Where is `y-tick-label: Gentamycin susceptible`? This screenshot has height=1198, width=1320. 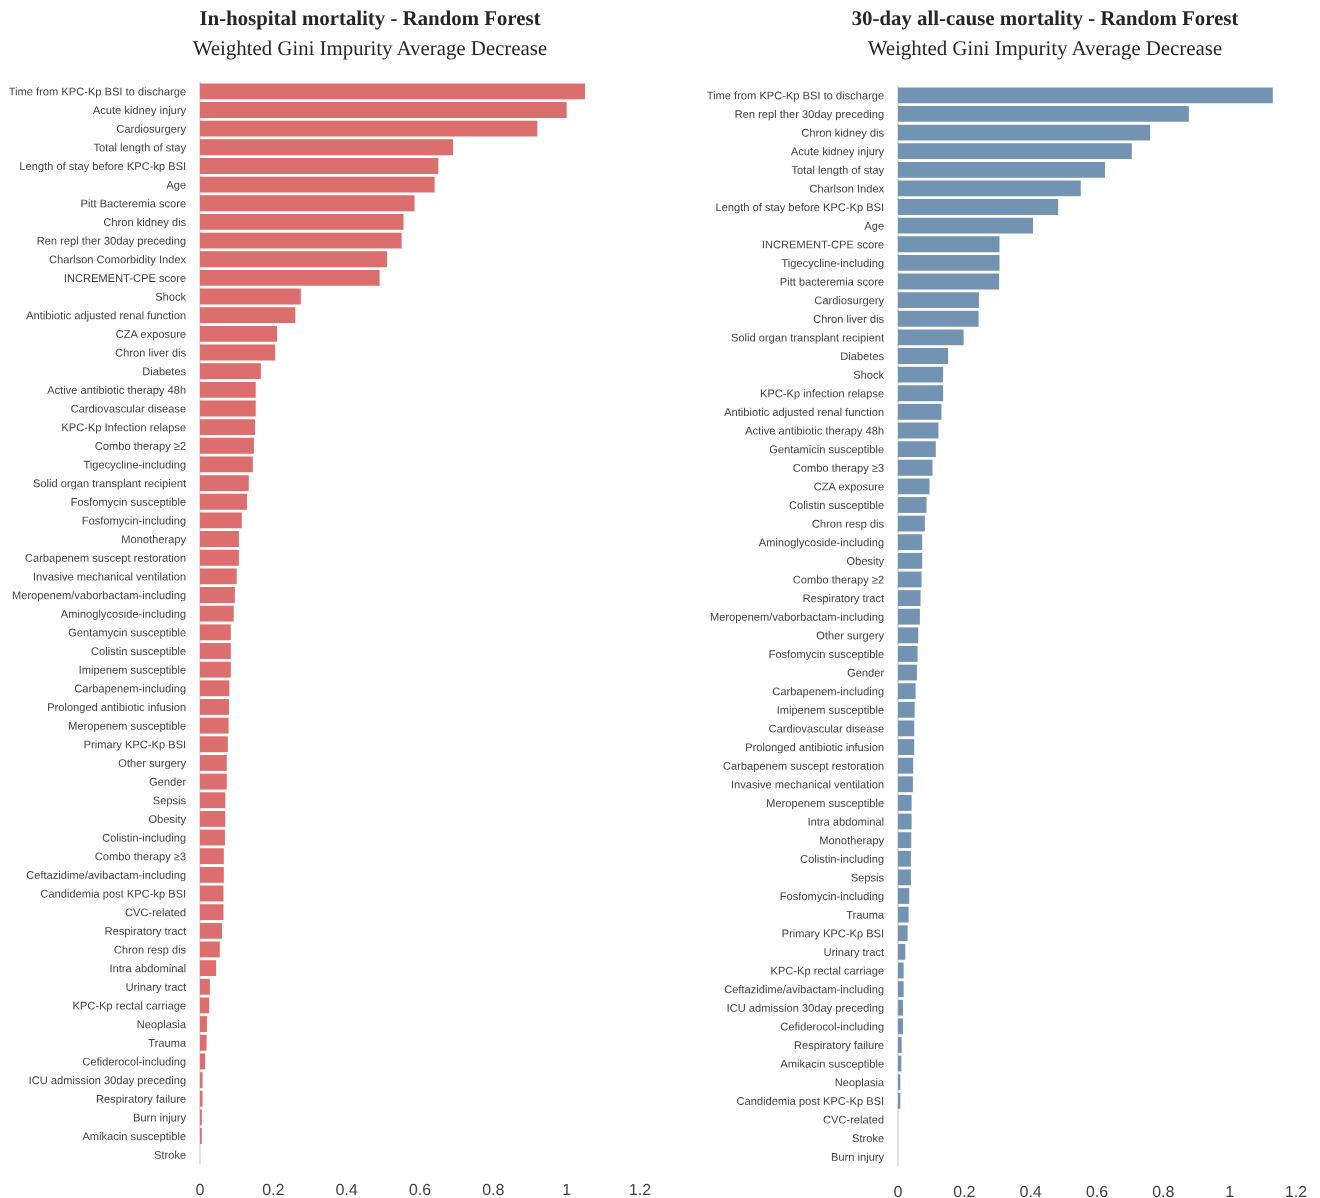 y-tick-label: Gentamycin susceptible is located at coordinates (127, 633).